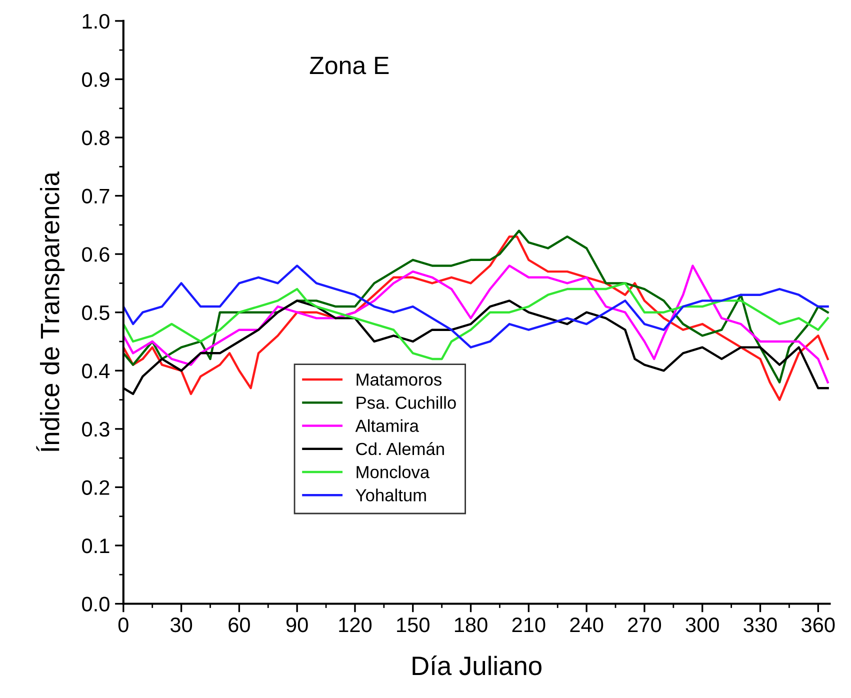 The width and height of the screenshot is (851, 698). I want to click on y-tick-label: 0.6, so click(96, 254).